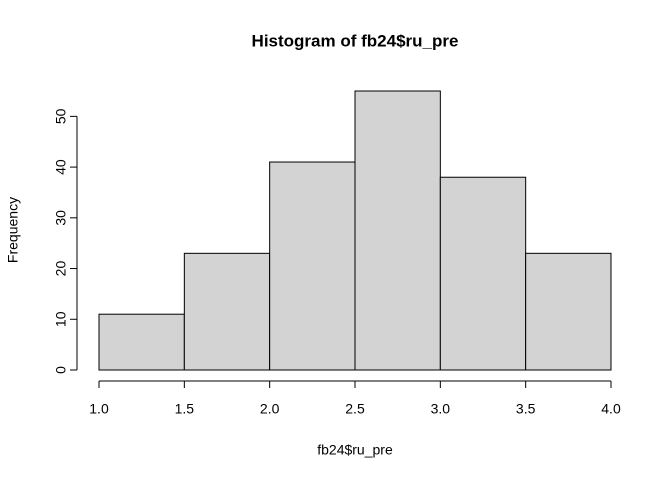  I want to click on y-tick-label: 20, so click(61, 269).